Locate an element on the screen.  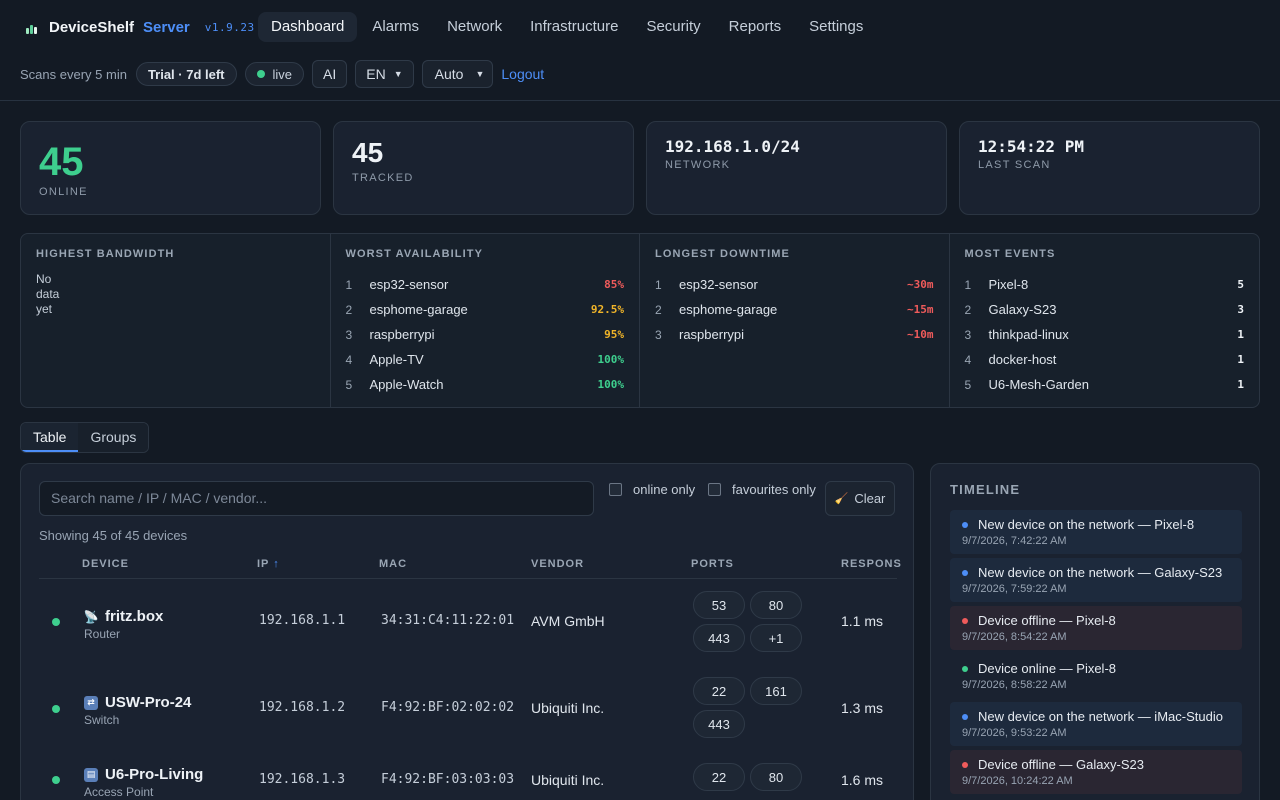
device-name: 📡 fritz.box is located at coordinates (124, 616).